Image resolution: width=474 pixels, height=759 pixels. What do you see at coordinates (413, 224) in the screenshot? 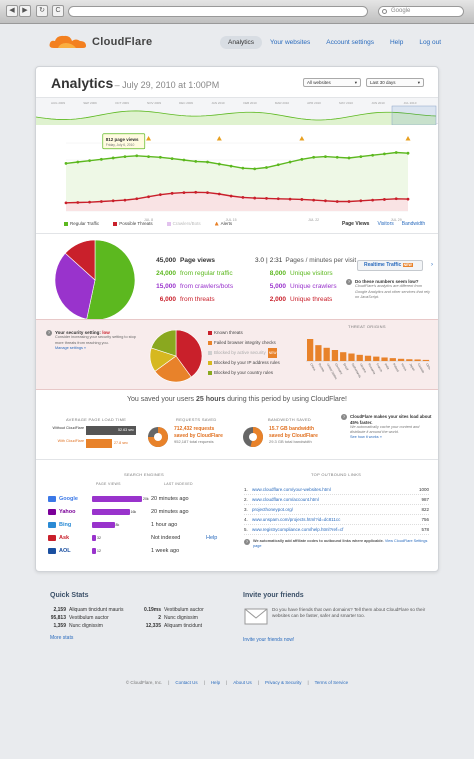
I see `tab-bandwidth: Bandwidth` at bounding box center [413, 224].